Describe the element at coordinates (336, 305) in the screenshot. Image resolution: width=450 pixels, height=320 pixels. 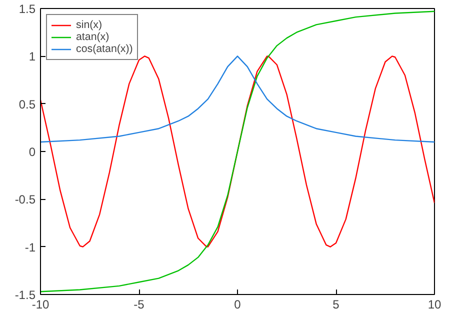
I see `x-tick-label: 5` at that location.